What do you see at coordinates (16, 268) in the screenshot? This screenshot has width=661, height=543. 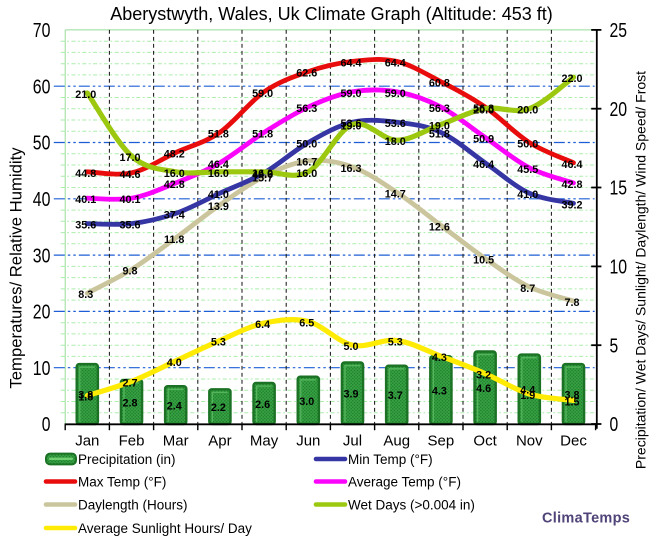 I see `svg-text:Temperatures/ Relative Humidit: Temperatures/ Relative Humidity` at bounding box center [16, 268].